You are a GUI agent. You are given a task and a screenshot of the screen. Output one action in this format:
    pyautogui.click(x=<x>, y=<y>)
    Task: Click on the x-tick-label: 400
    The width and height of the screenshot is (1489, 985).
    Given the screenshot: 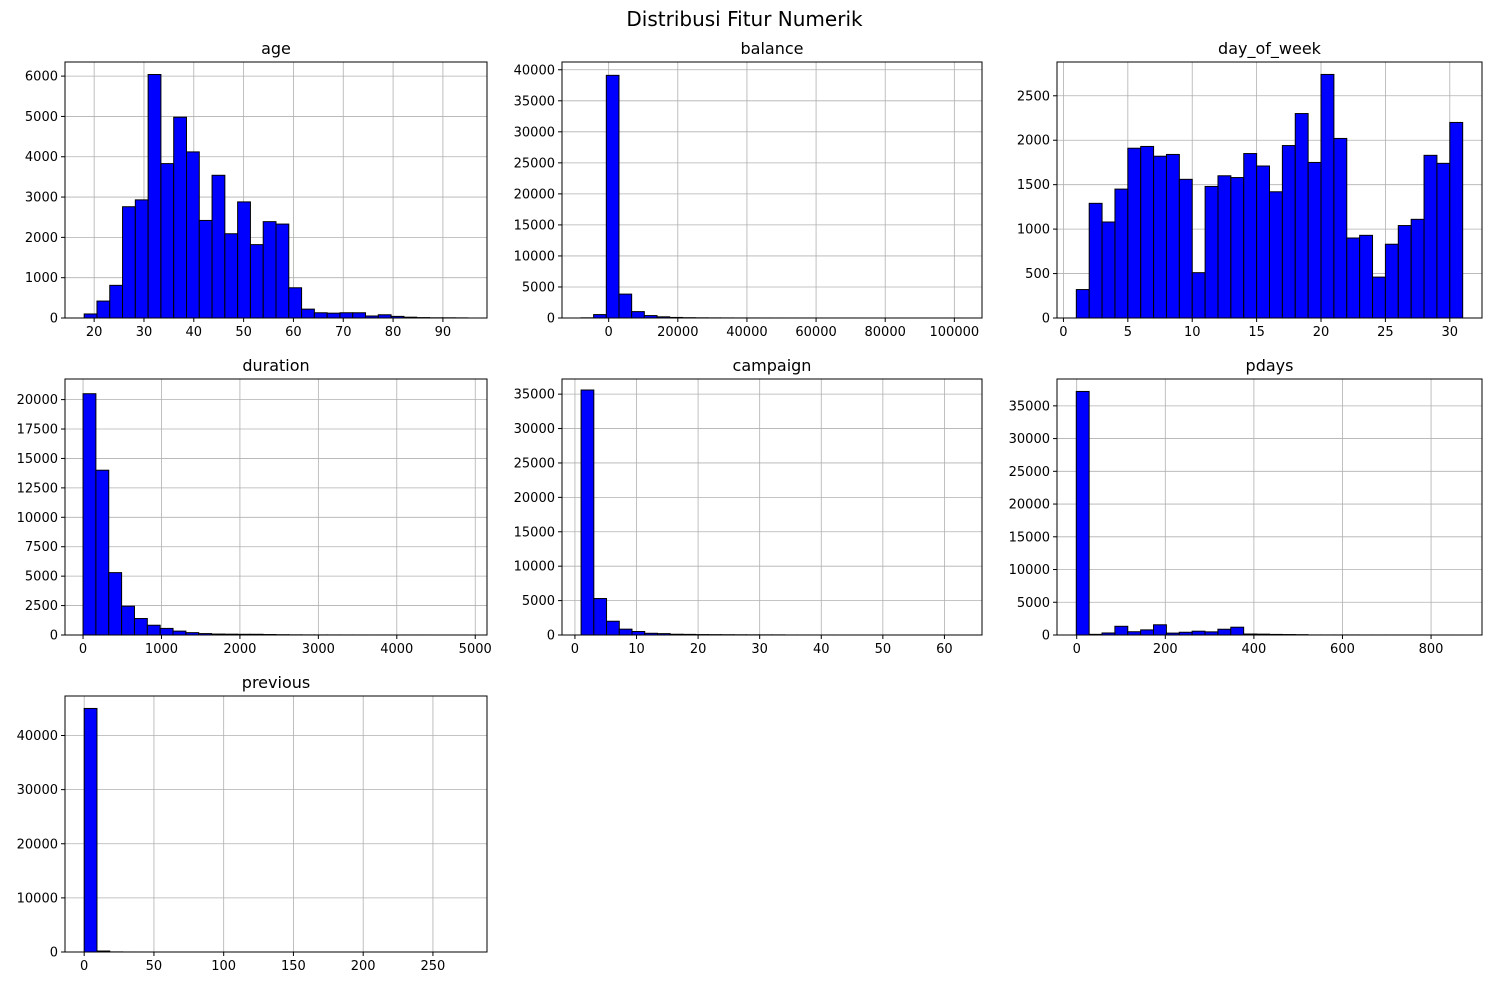 What is the action you would take?
    pyautogui.click(x=1253, y=649)
    